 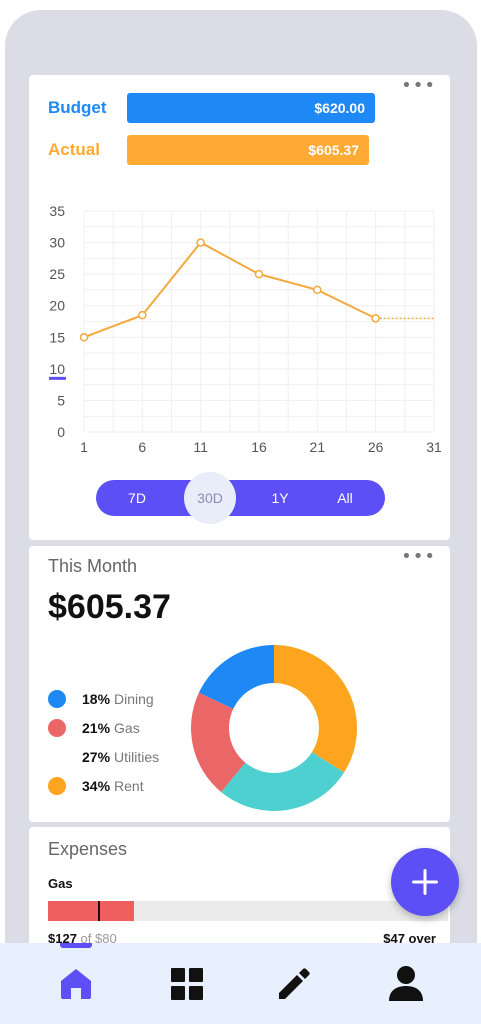 I want to click on expense-spent-line: $127 of $80, so click(x=82, y=938).